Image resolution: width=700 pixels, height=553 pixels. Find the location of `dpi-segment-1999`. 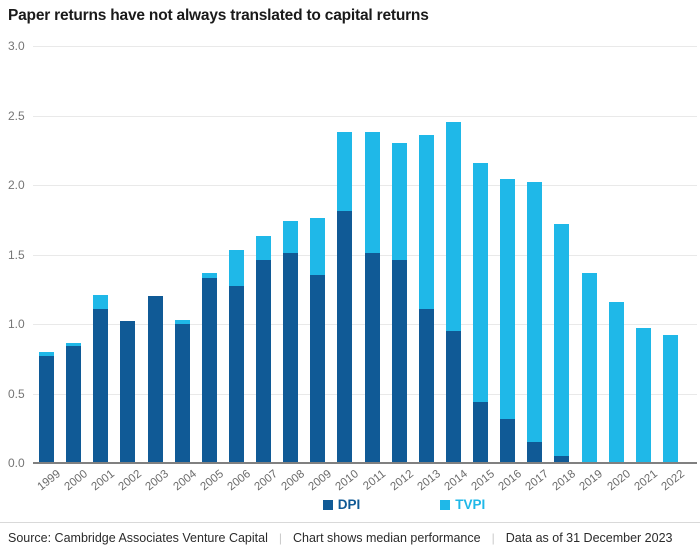

dpi-segment-1999 is located at coordinates (47, 409).